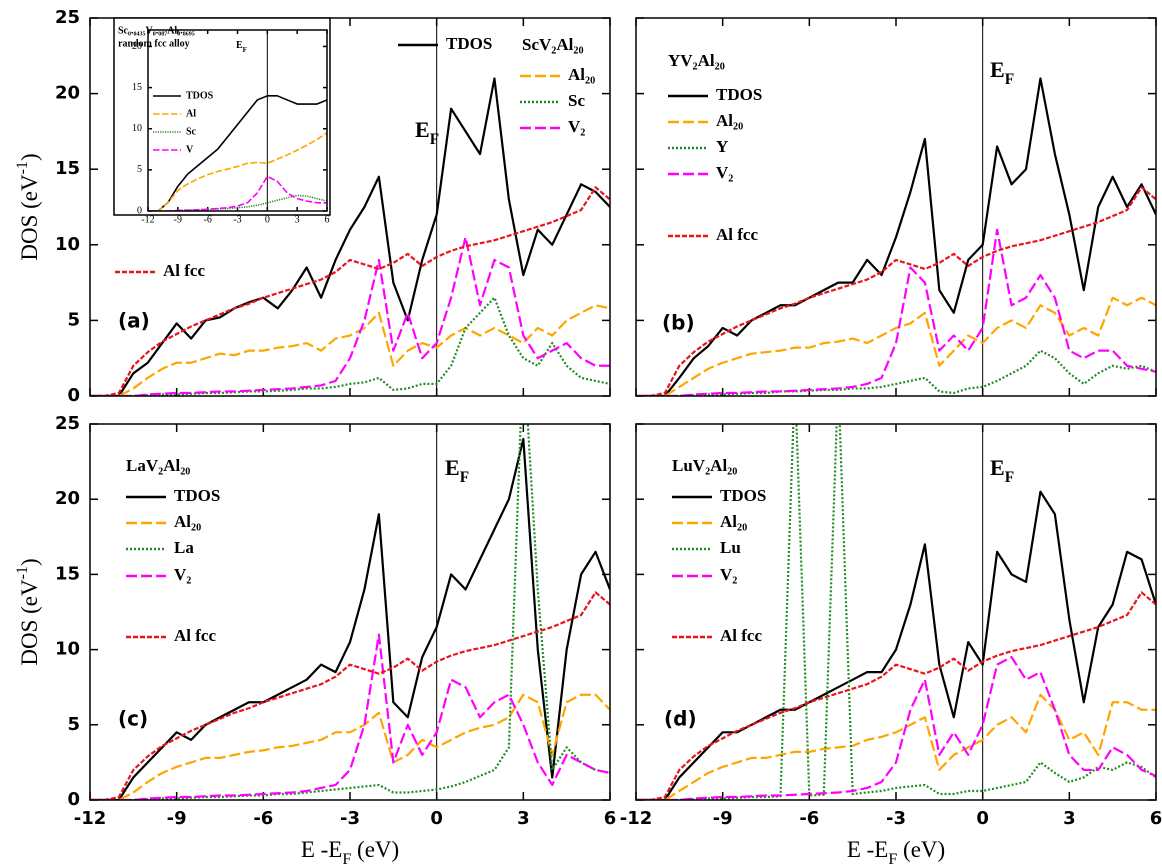  Describe the element at coordinates (722, 146) in the screenshot. I see `legend-label: Y` at that location.